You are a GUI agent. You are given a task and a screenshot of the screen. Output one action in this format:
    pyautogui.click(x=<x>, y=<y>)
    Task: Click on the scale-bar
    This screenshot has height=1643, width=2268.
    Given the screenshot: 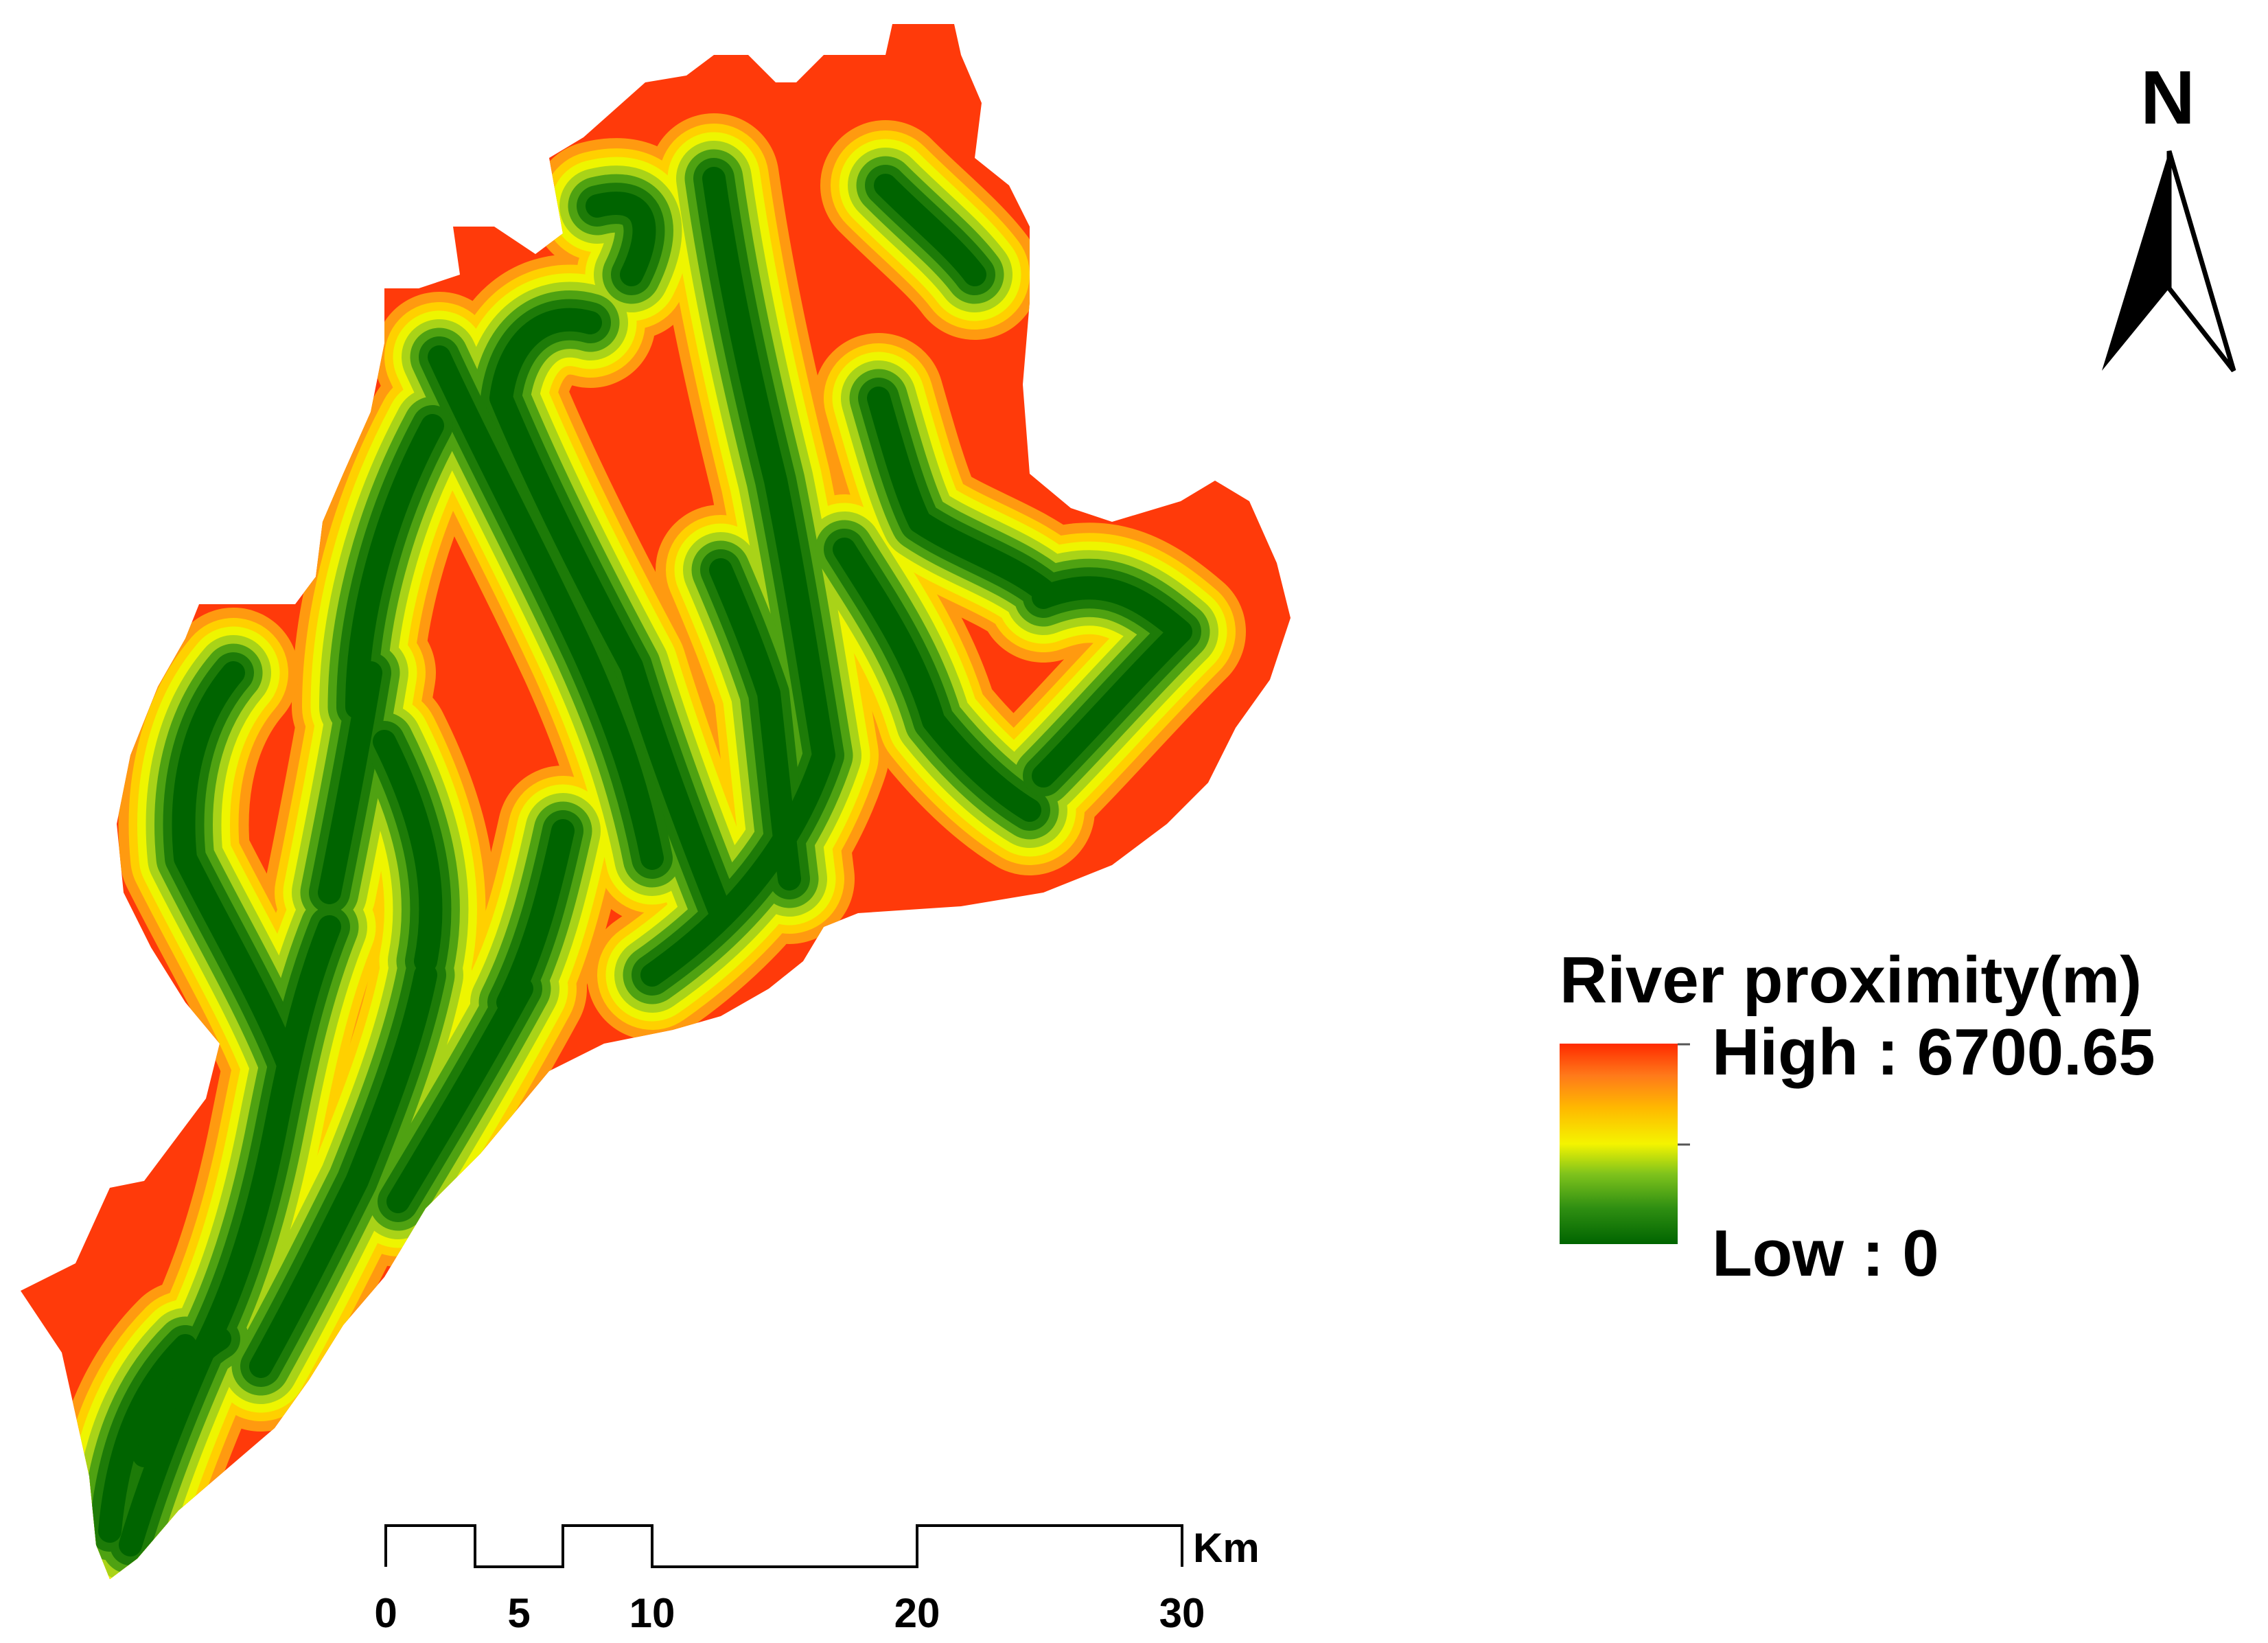 What is the action you would take?
    pyautogui.click(x=783, y=1546)
    